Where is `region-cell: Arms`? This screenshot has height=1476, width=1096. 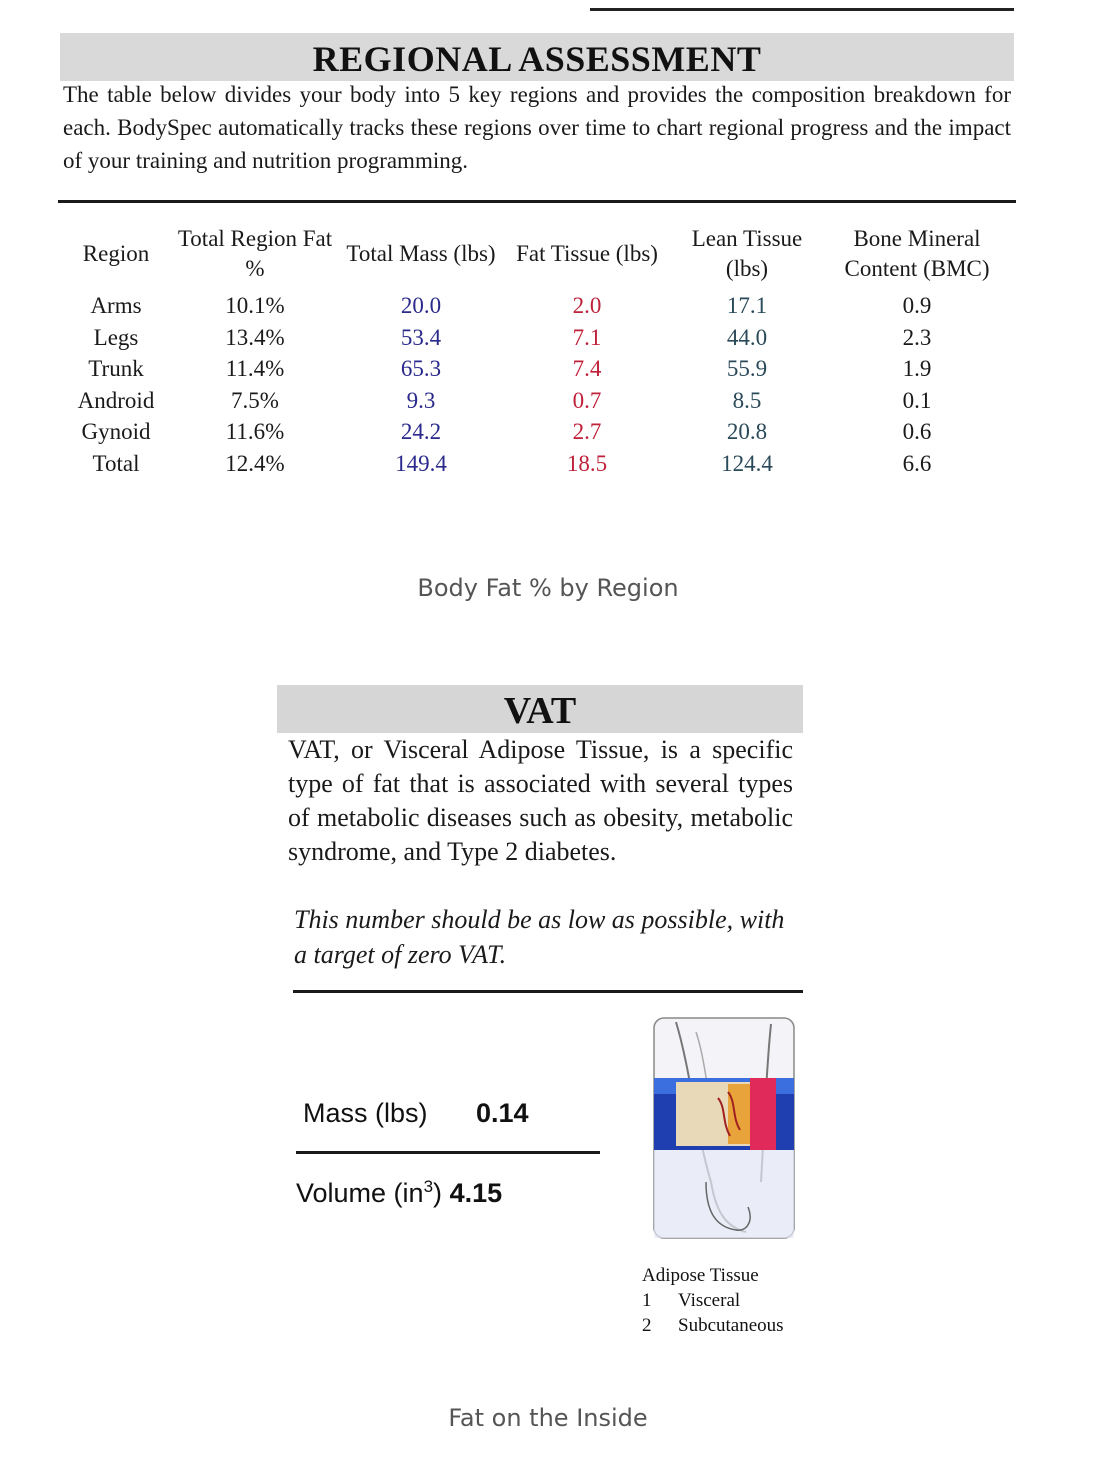
region-cell: Arms is located at coordinates (116, 305).